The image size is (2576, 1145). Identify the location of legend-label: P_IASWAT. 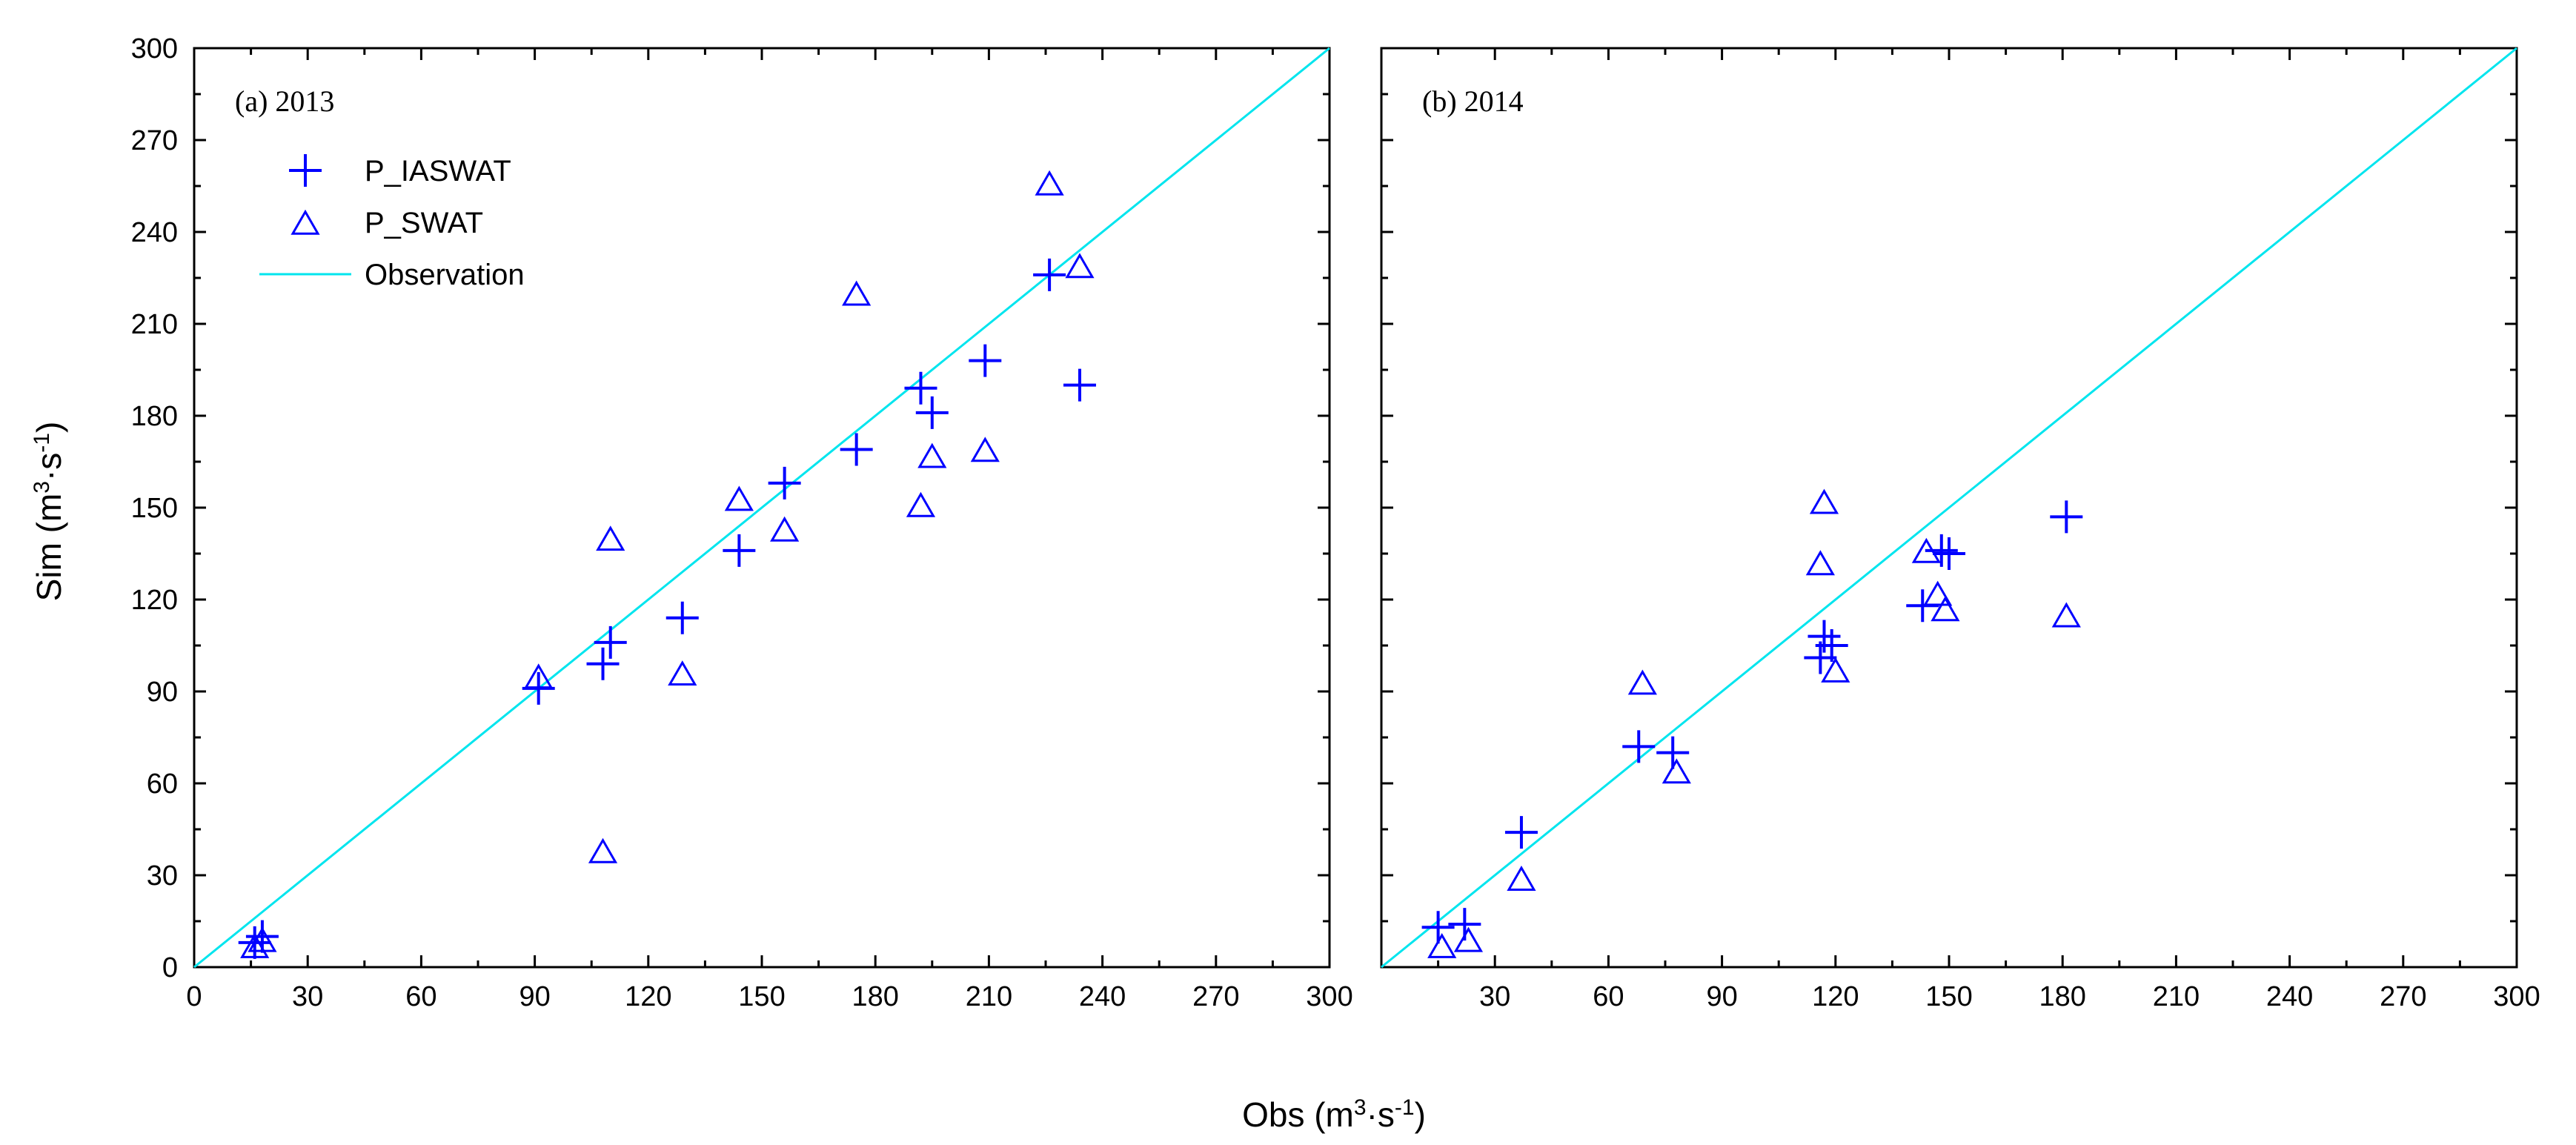
(438, 171).